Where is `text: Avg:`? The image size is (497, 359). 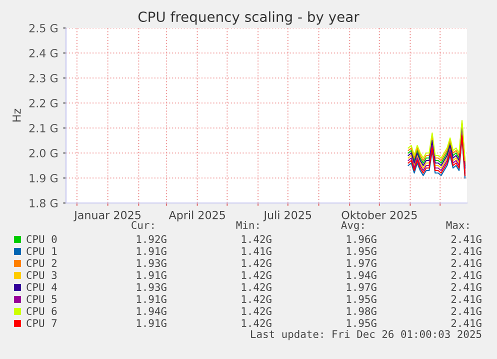
text: Avg: is located at coordinates (352, 226).